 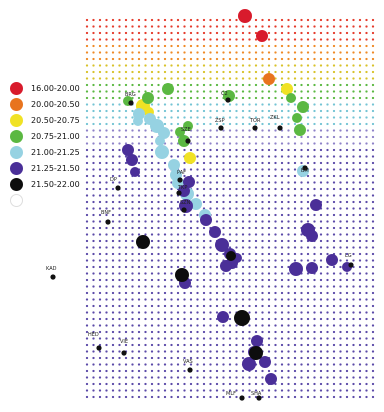 I want to click on station-label: SZE, so click(x=186, y=130).